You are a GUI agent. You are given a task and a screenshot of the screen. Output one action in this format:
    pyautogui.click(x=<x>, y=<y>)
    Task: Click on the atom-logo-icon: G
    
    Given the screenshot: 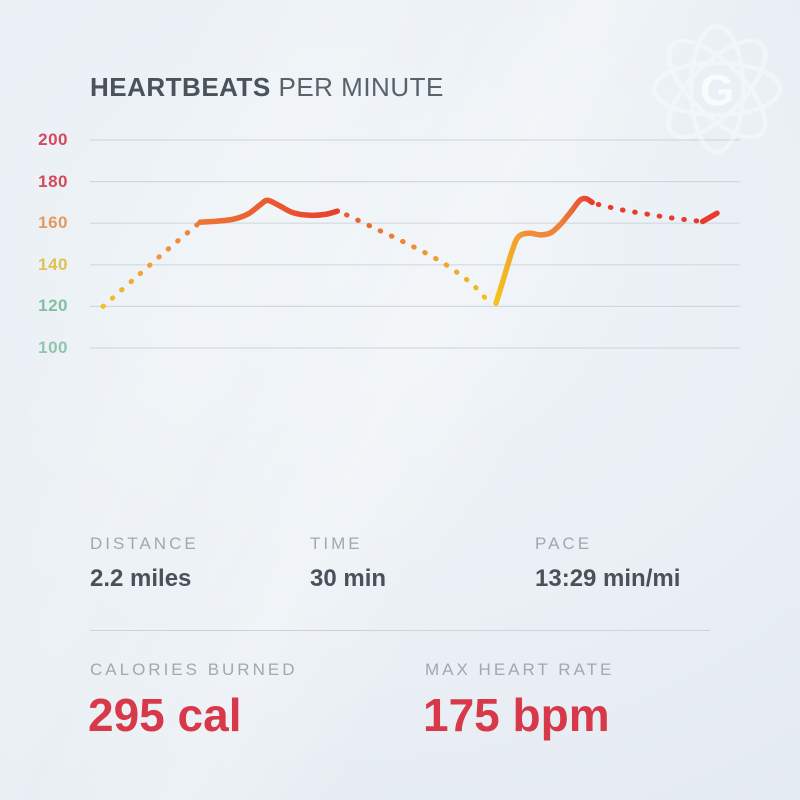 What is the action you would take?
    pyautogui.click(x=717, y=89)
    